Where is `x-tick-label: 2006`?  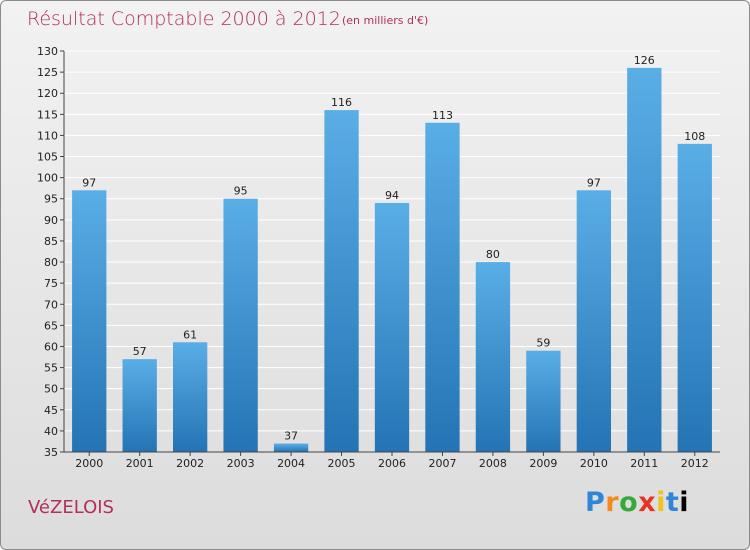
x-tick-label: 2006 is located at coordinates (392, 463).